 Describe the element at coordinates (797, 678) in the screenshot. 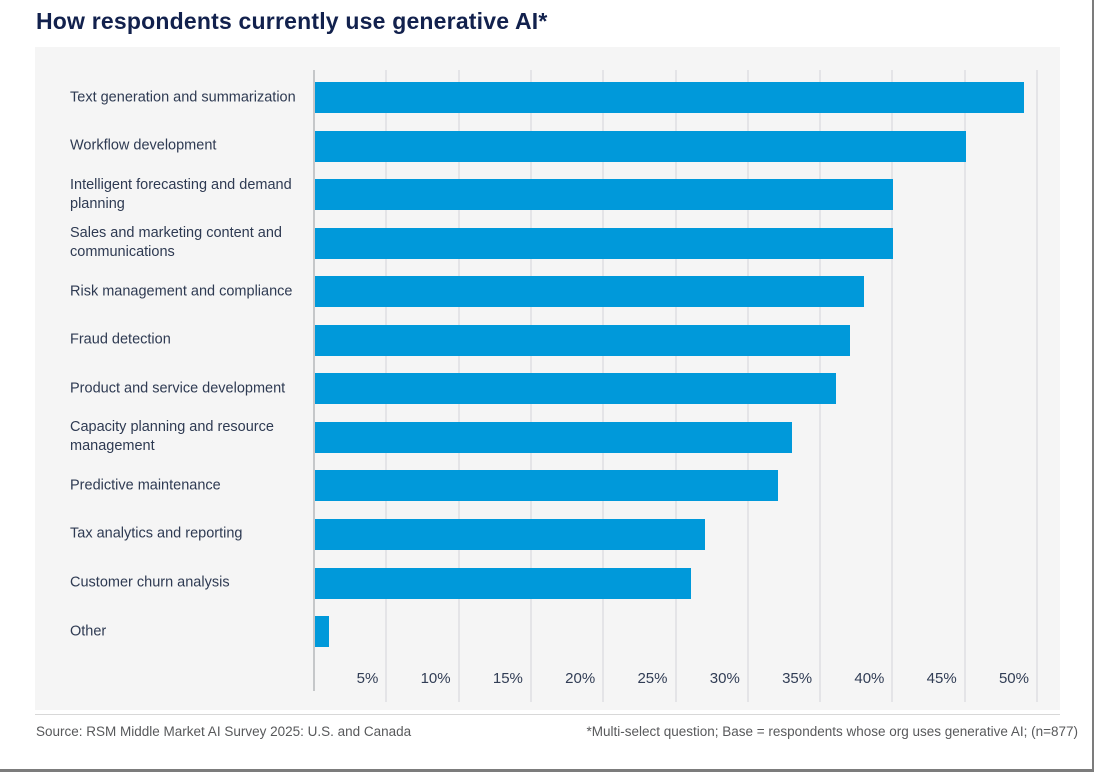

I see `x-tick-label: 35%` at that location.